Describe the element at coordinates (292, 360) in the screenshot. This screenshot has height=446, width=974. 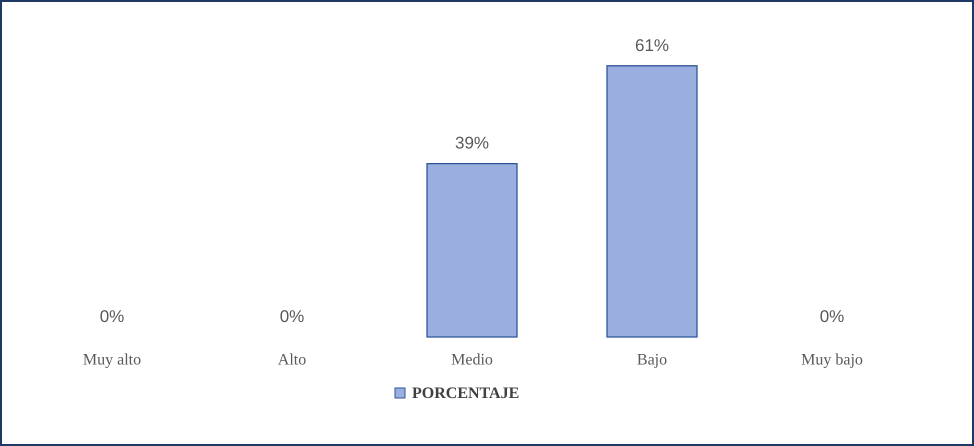
I see `x-tick-label: Alto` at that location.